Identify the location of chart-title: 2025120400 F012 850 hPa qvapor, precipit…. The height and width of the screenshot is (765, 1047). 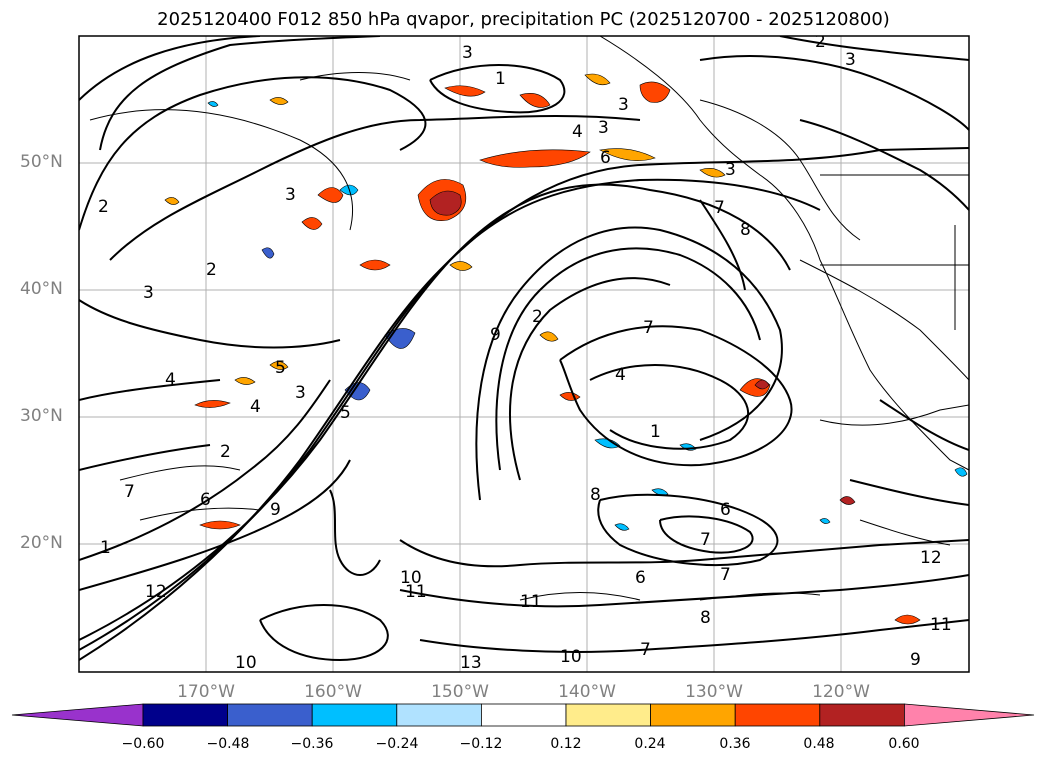
(523, 19).